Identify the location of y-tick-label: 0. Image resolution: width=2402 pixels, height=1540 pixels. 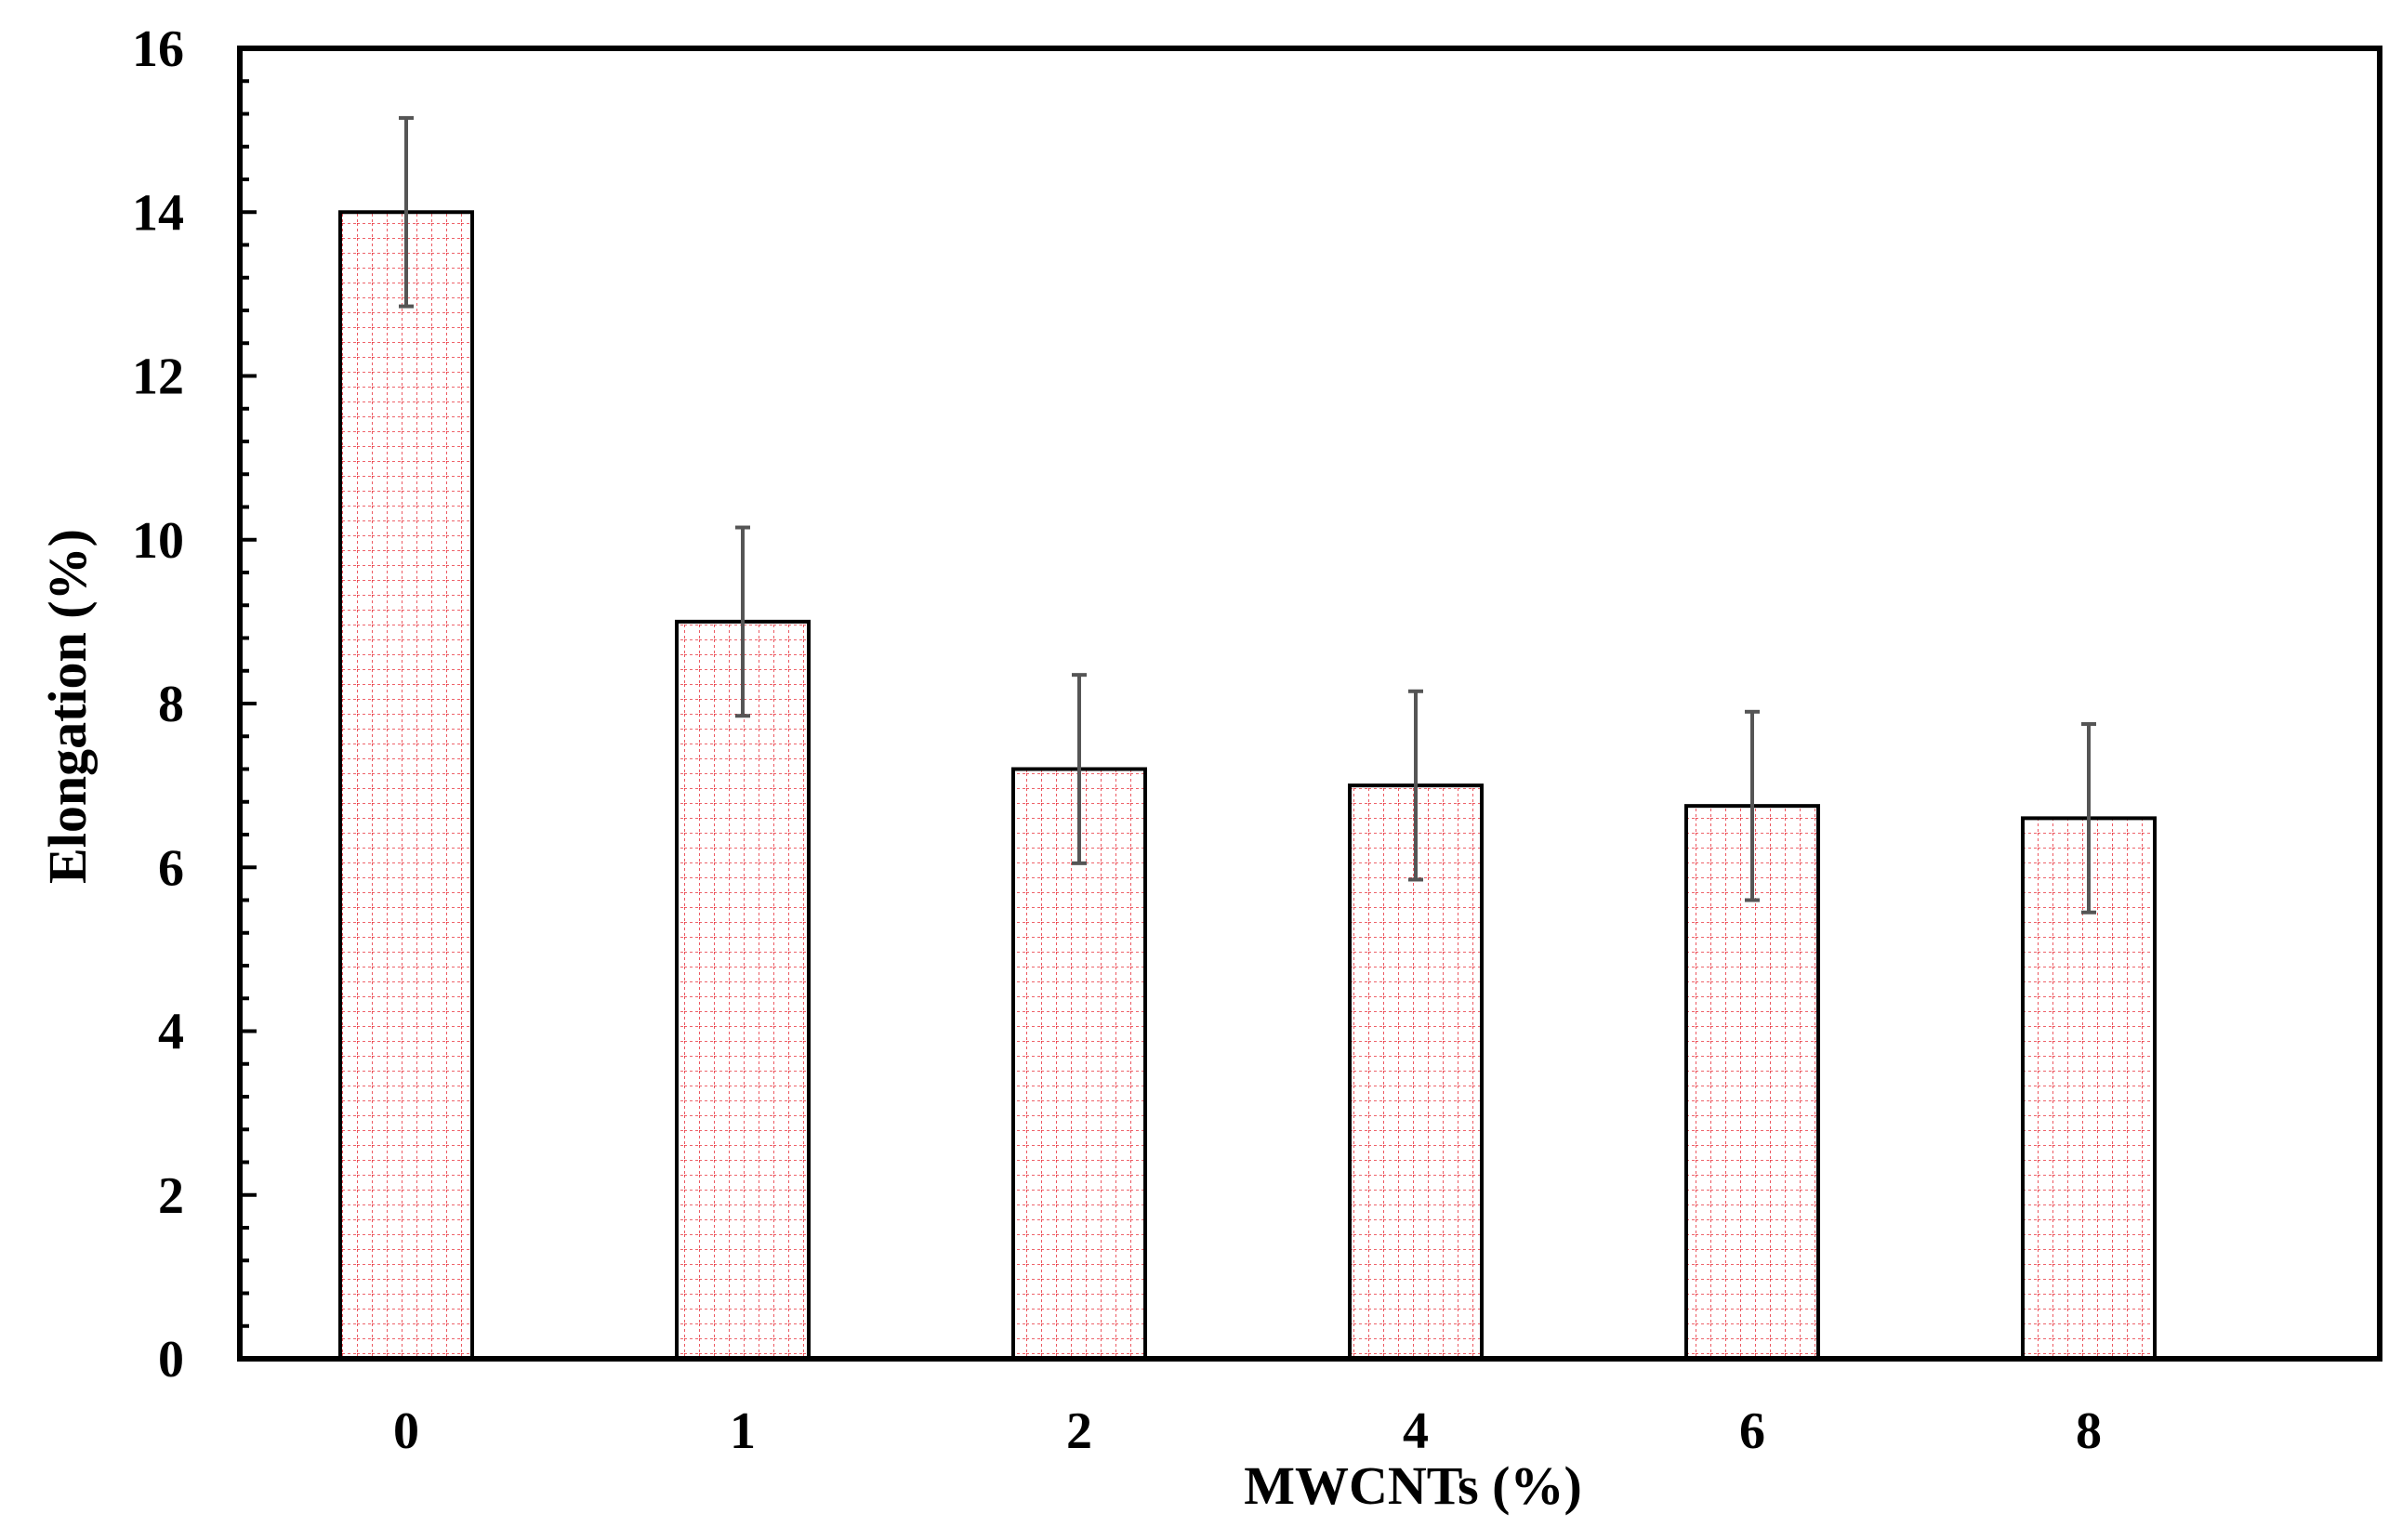
(171, 1360).